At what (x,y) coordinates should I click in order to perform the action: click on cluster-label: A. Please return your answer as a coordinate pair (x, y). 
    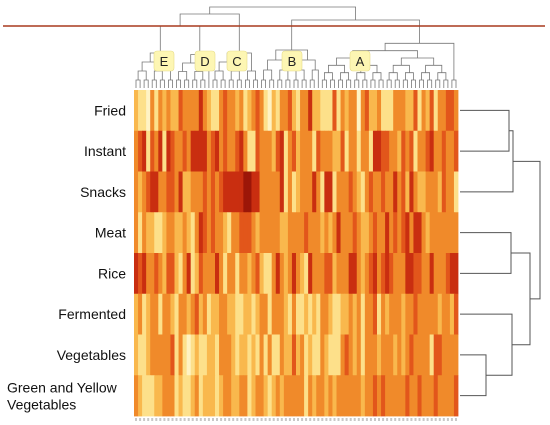
    Looking at the image, I should click on (360, 61).